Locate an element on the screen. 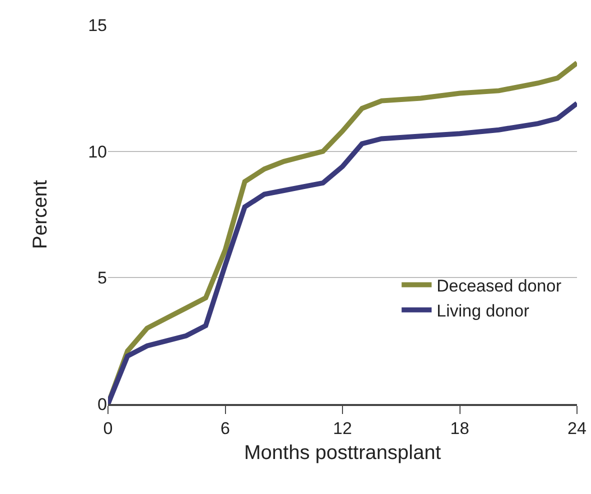 The image size is (591, 494). x-tick-label: 18 is located at coordinates (460, 428).